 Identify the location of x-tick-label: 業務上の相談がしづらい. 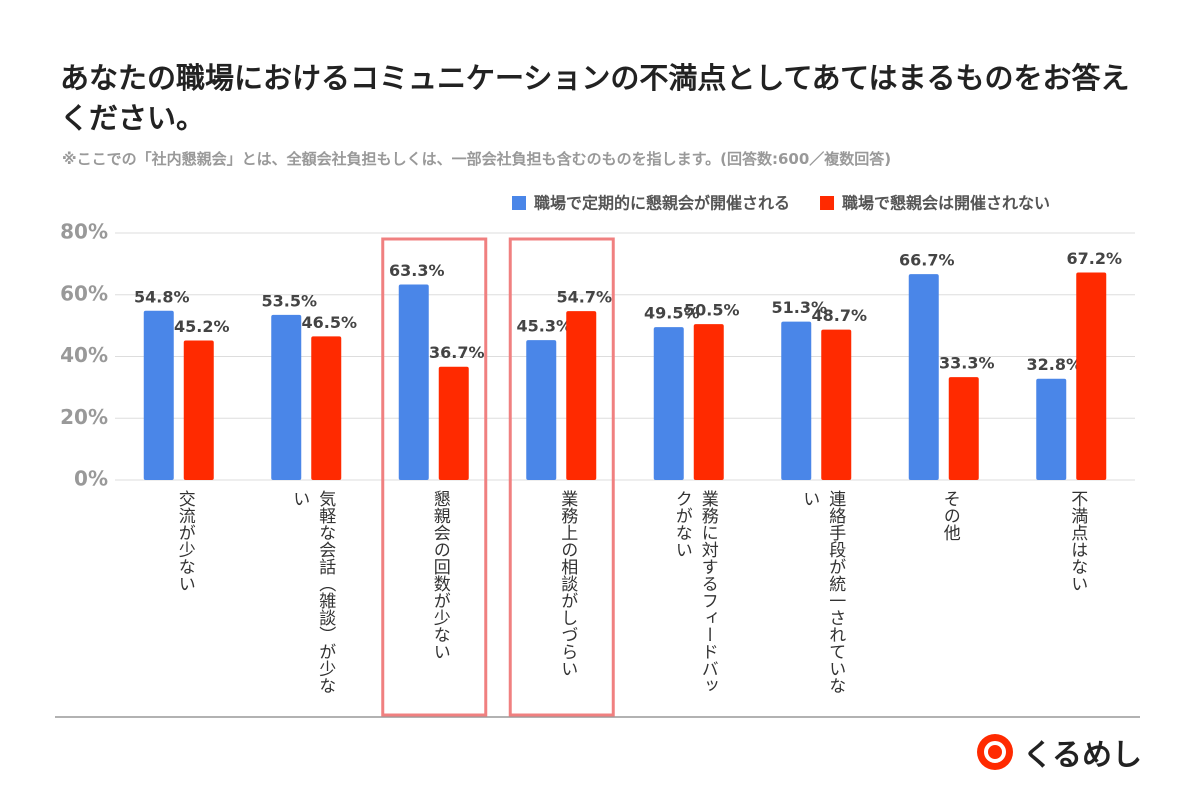
(567, 583).